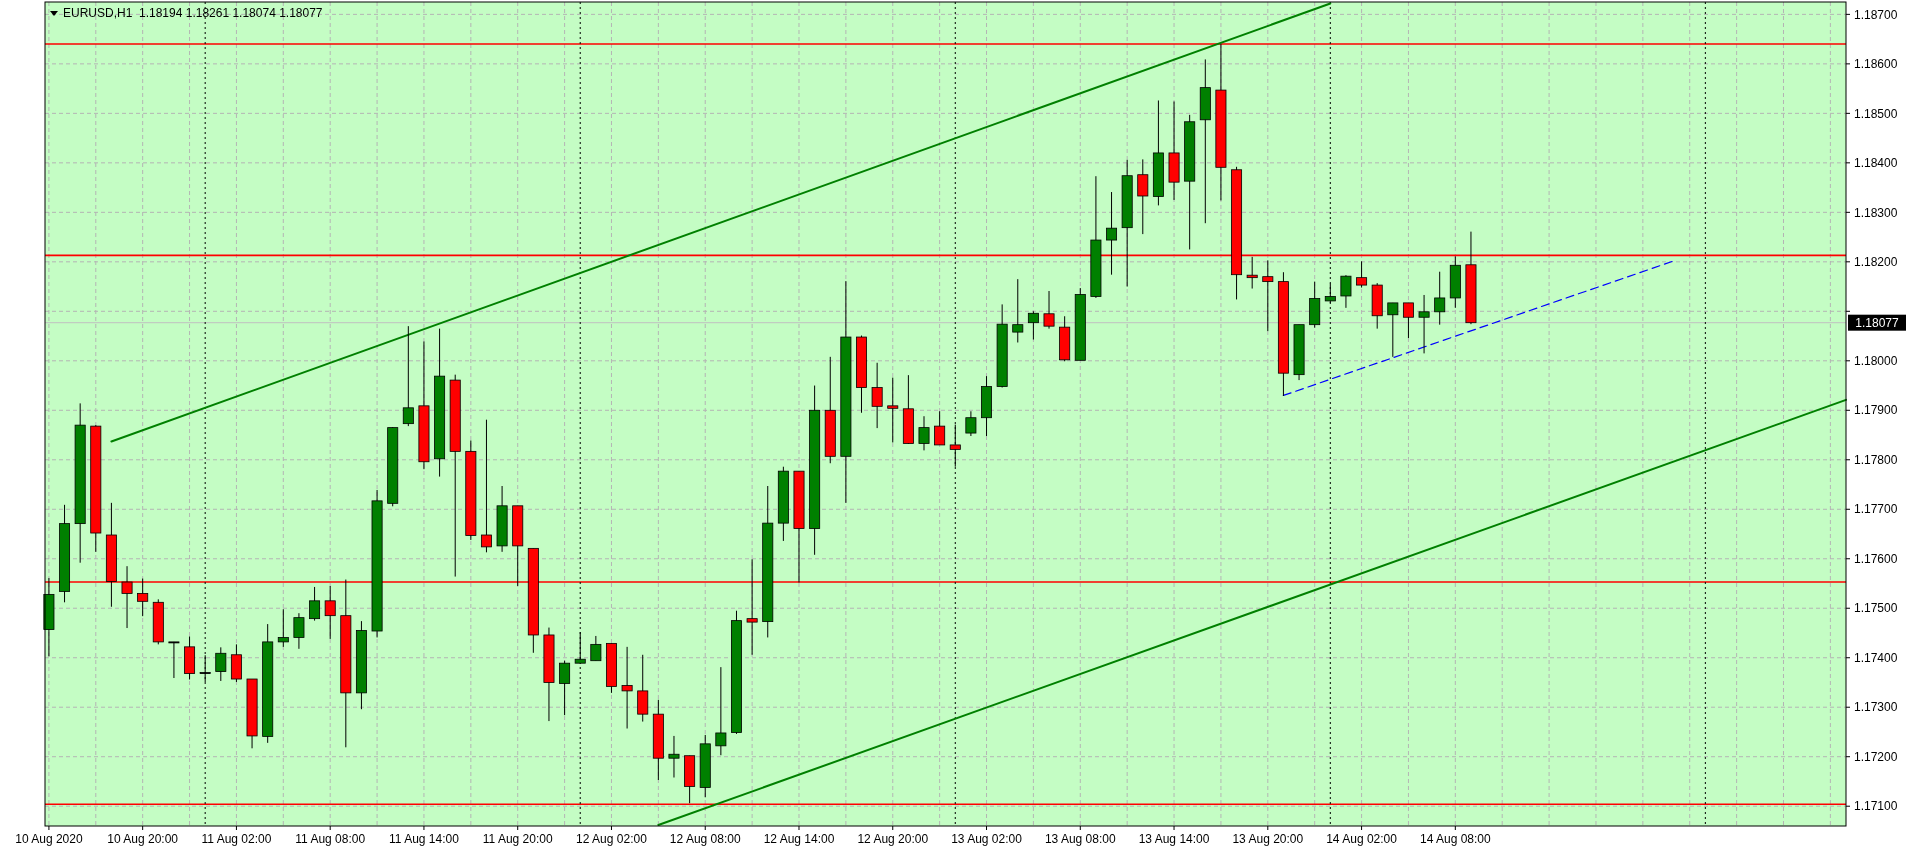  What do you see at coordinates (705, 839) in the screenshot?
I see `x-tick-label: 12 Aug 08:00` at bounding box center [705, 839].